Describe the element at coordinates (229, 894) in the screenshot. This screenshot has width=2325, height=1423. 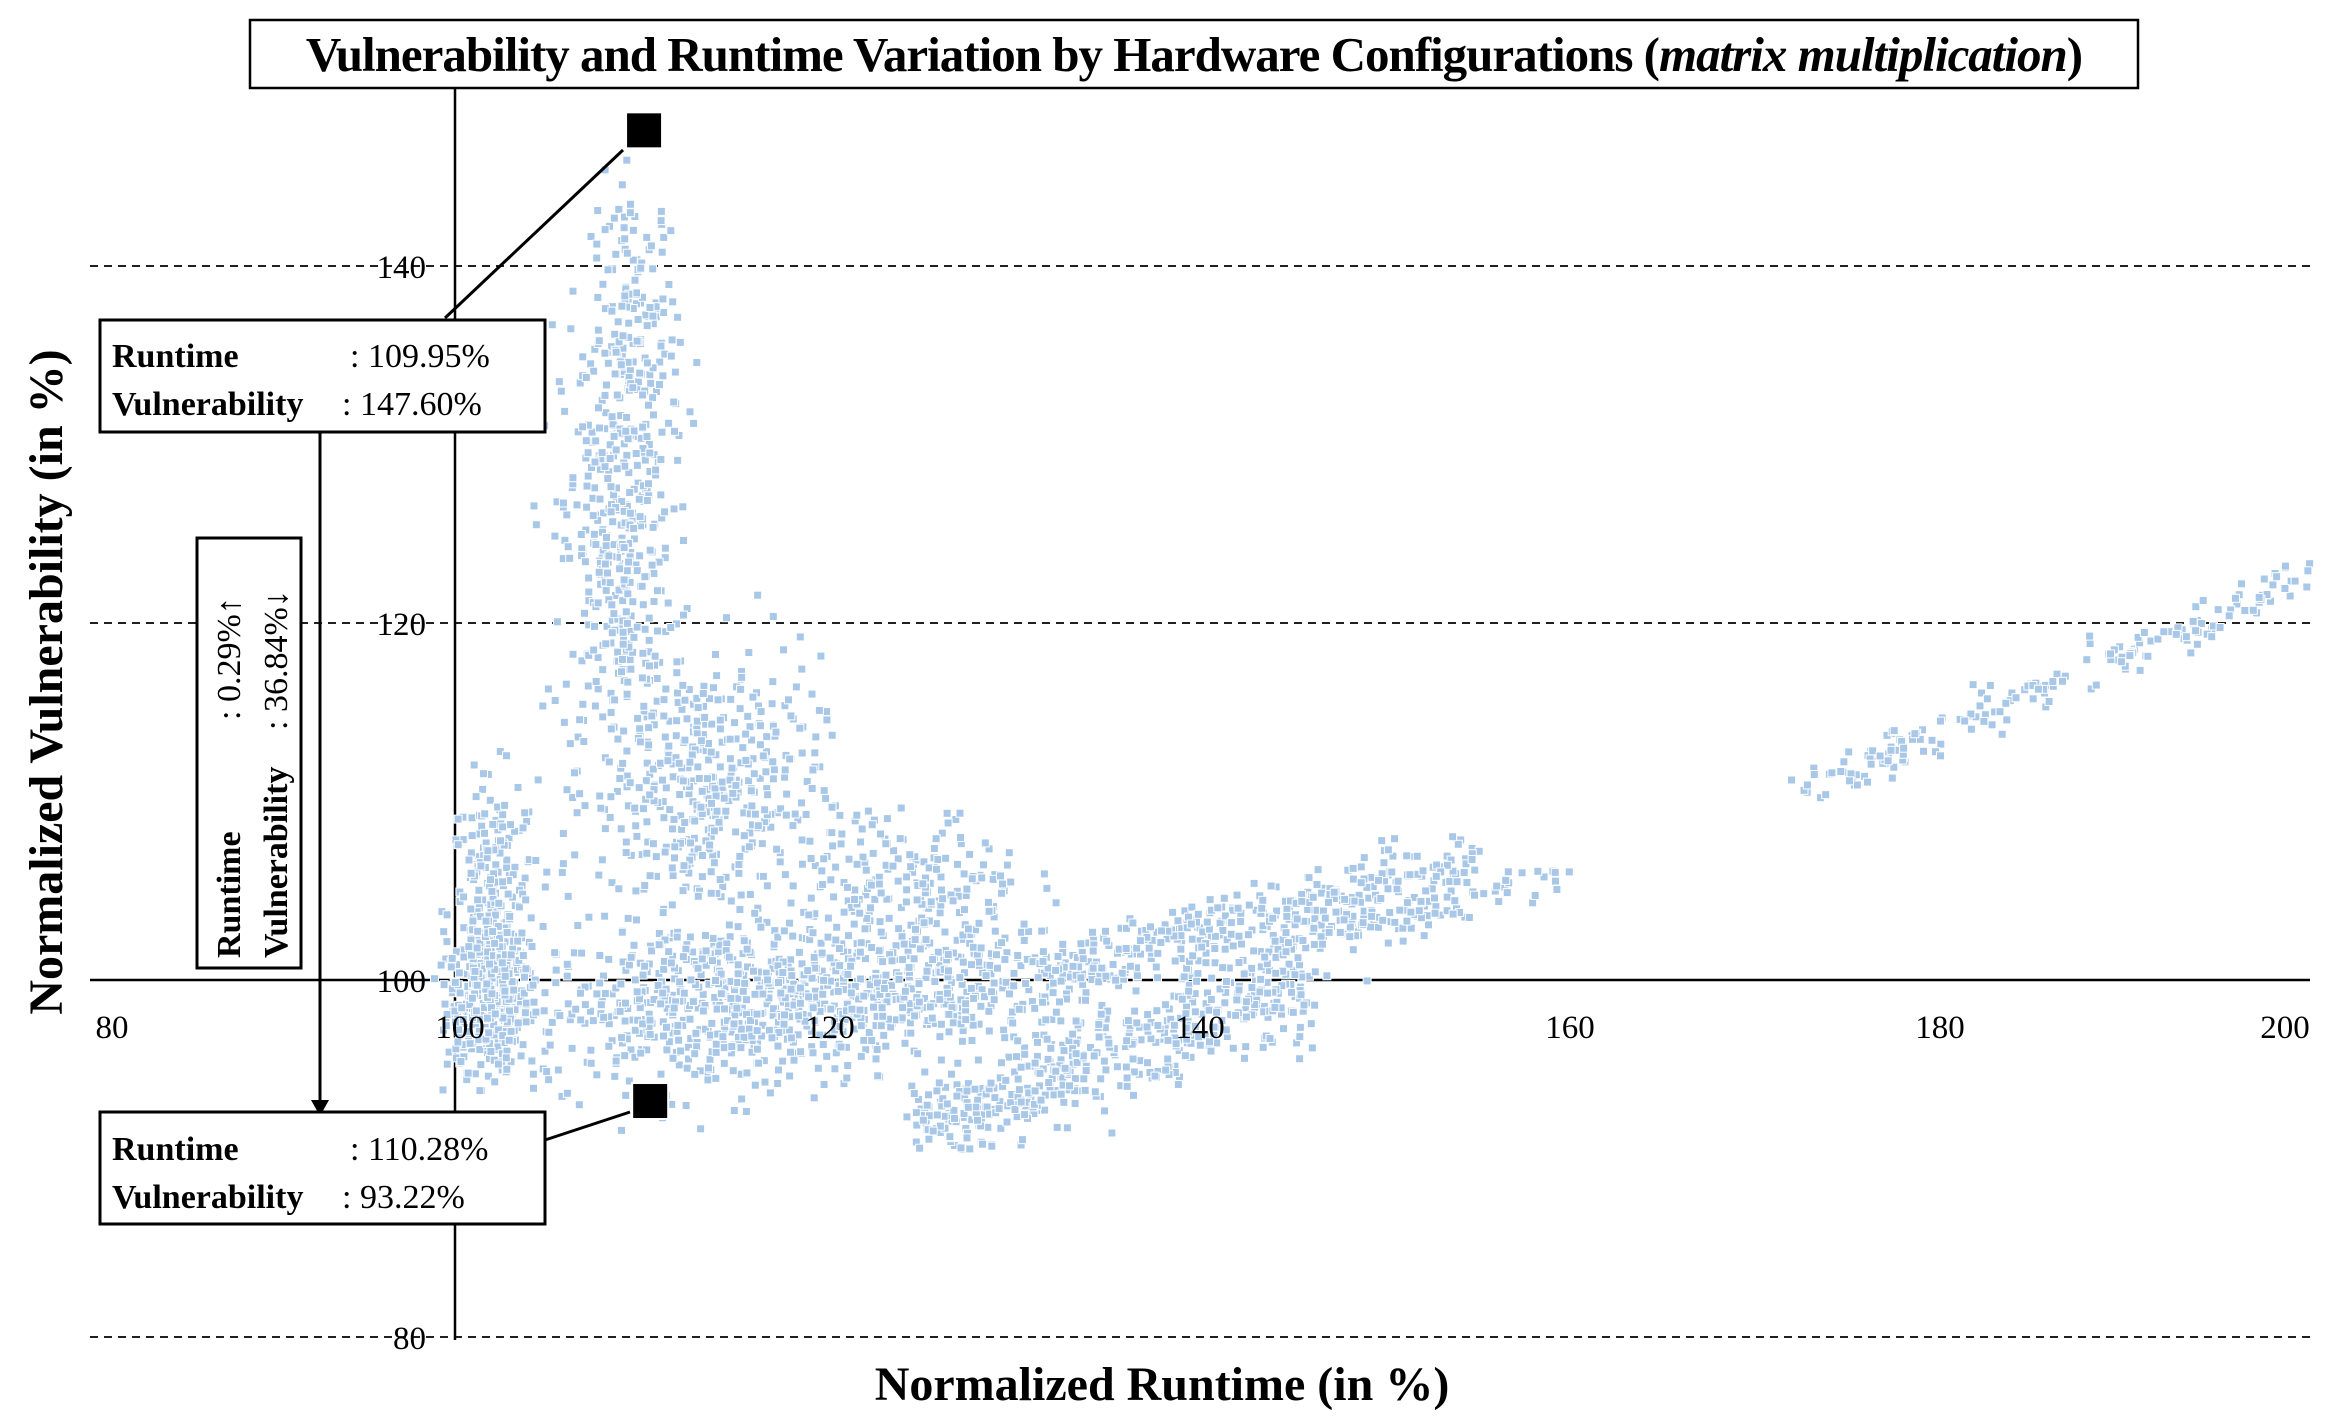
I see `delta-runtime-label: Runtime` at that location.